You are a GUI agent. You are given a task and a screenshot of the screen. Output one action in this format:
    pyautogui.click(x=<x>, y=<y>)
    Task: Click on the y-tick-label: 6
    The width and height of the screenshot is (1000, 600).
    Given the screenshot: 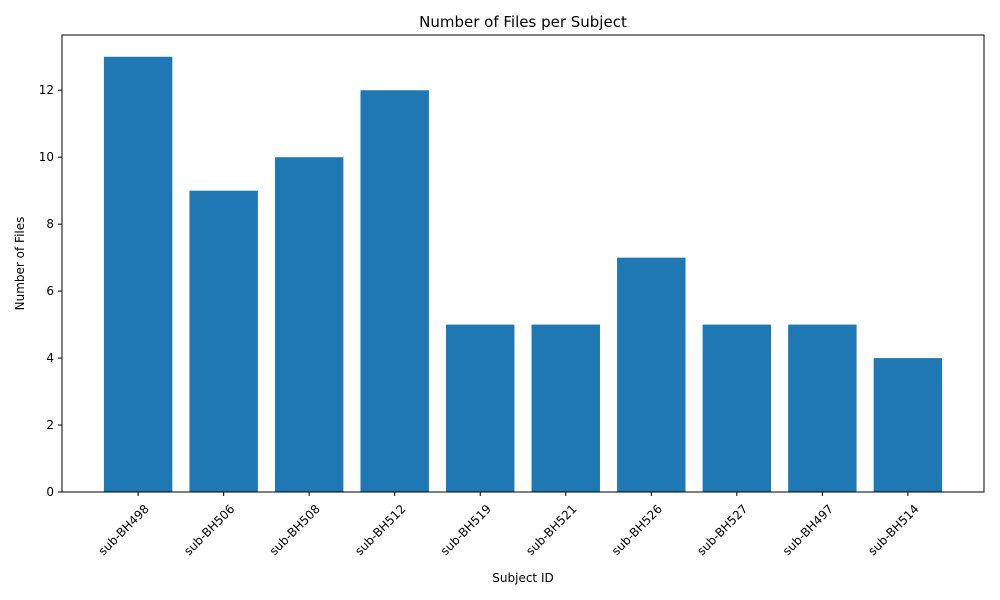 What is the action you would take?
    pyautogui.click(x=50, y=291)
    